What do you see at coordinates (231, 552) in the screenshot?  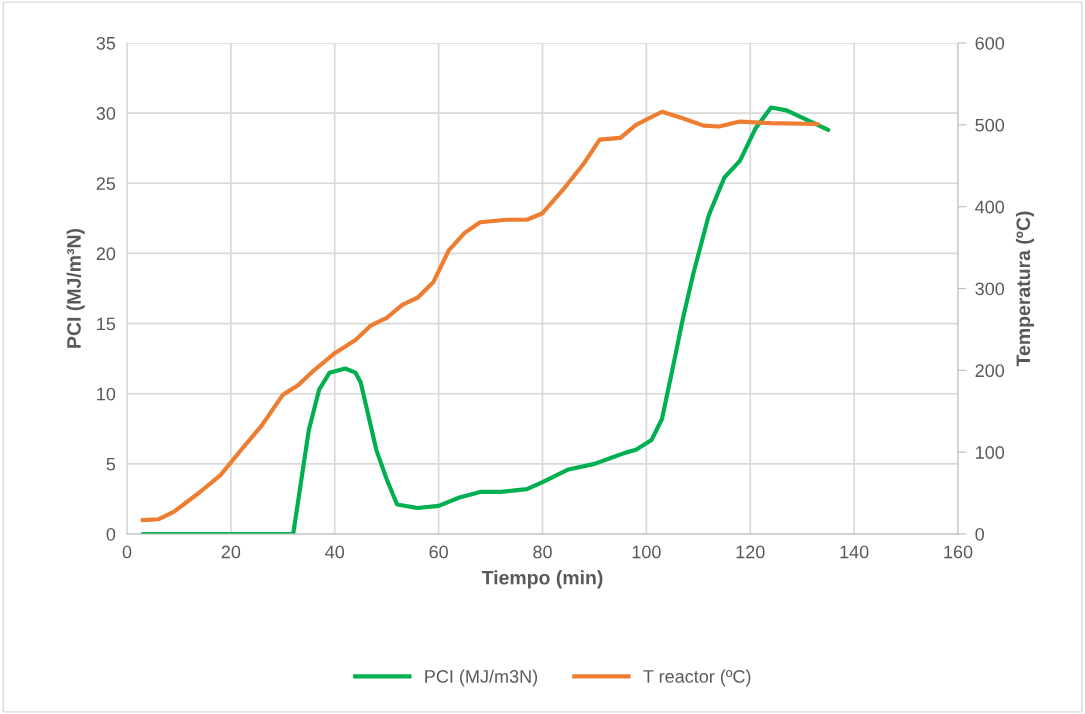 I see `x-tick-label: 20` at bounding box center [231, 552].